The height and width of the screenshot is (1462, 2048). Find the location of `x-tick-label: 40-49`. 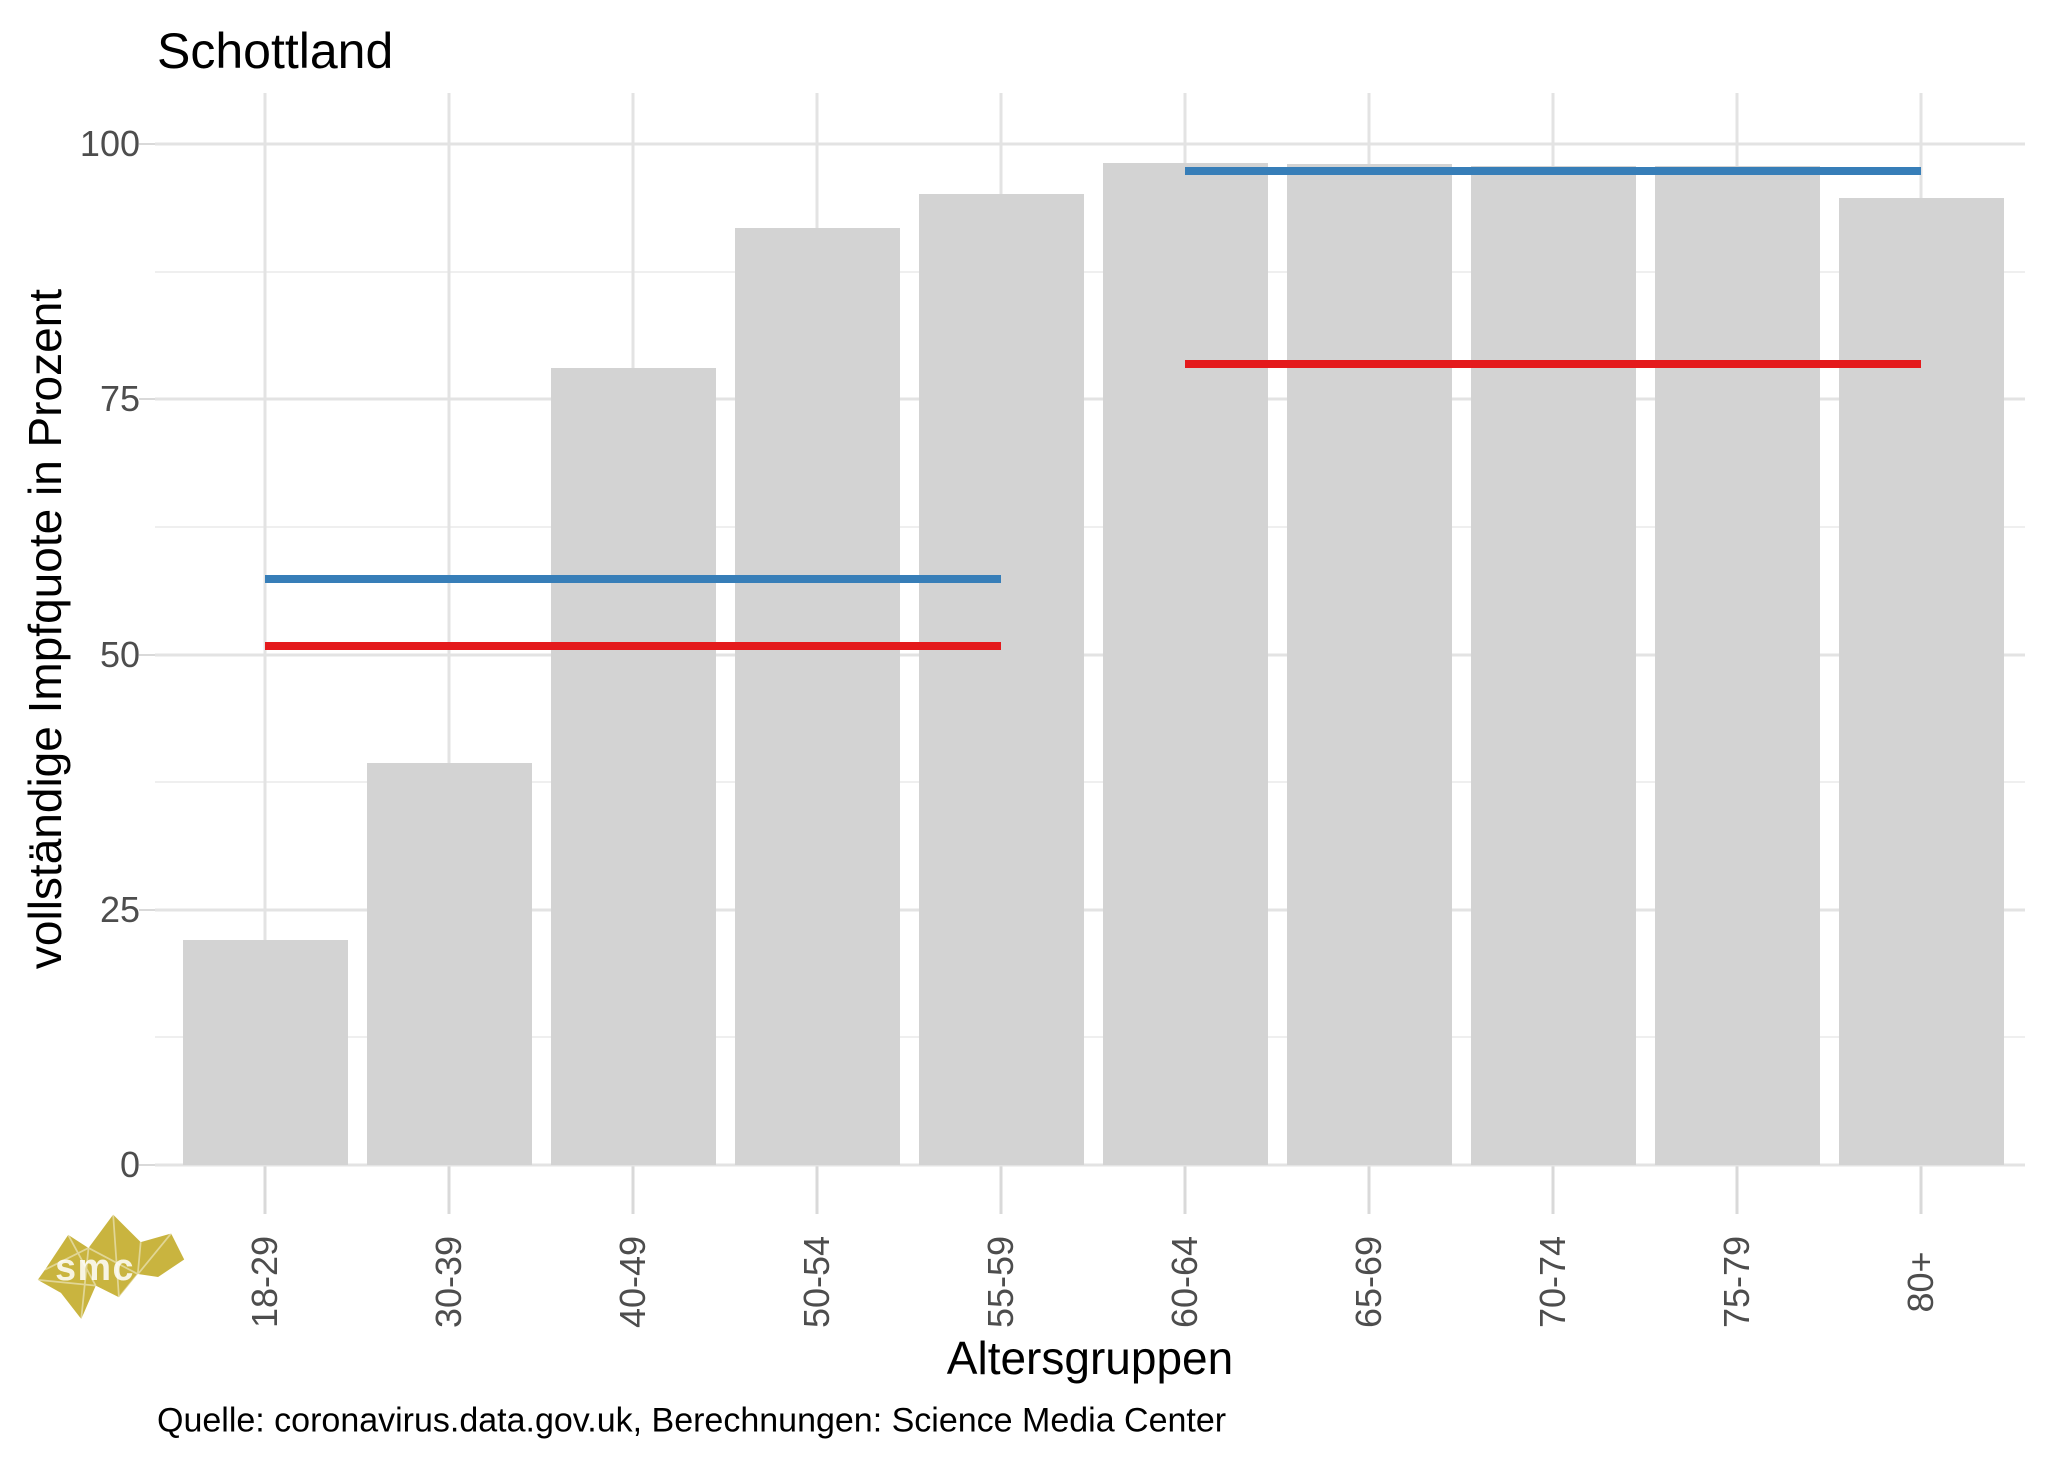

x-tick-label: 40-49 is located at coordinates (632, 1282).